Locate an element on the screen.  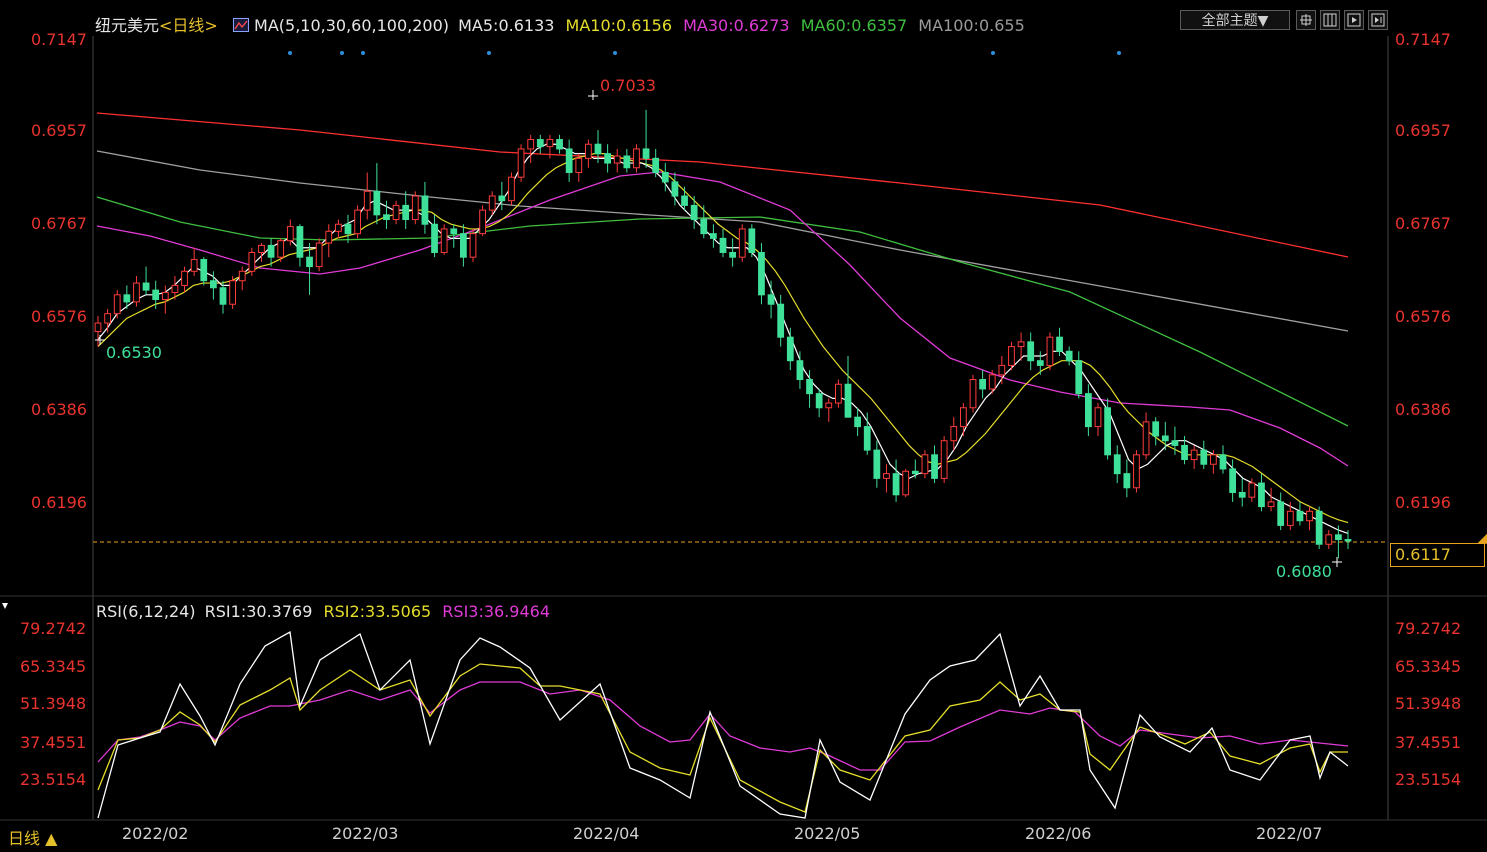
theme-dropdown-button: 全部主题▼ is located at coordinates (1235, 20).